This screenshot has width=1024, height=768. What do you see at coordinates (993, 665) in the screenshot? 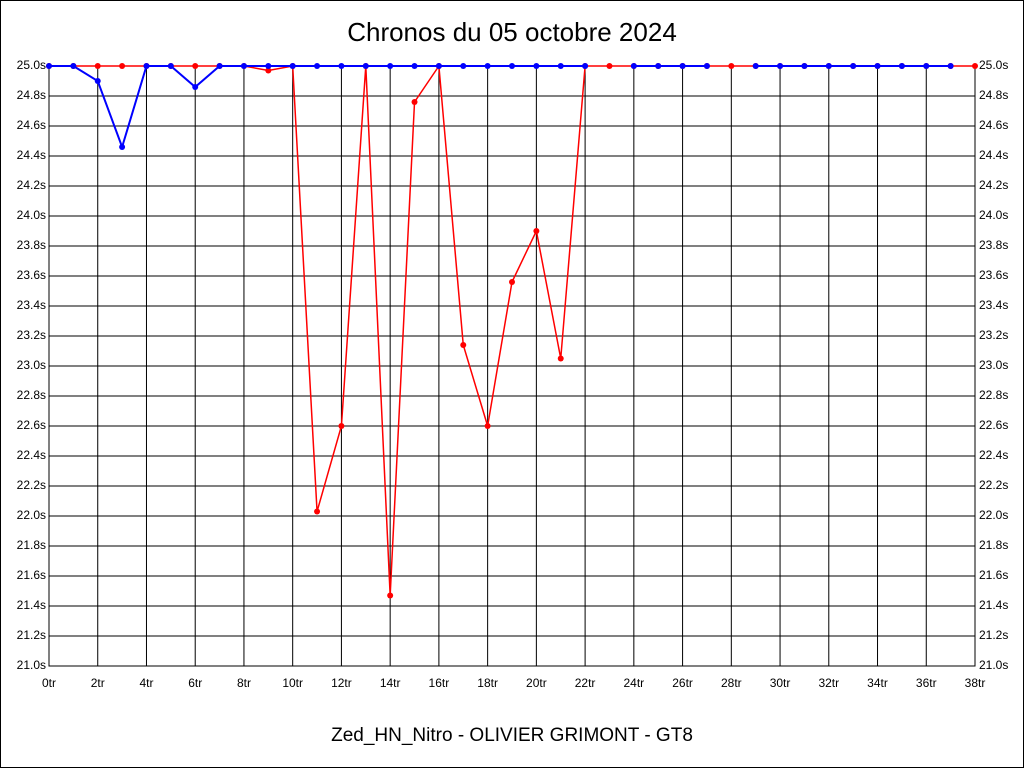
I see `y2-tick-label: 21.0s` at bounding box center [993, 665].